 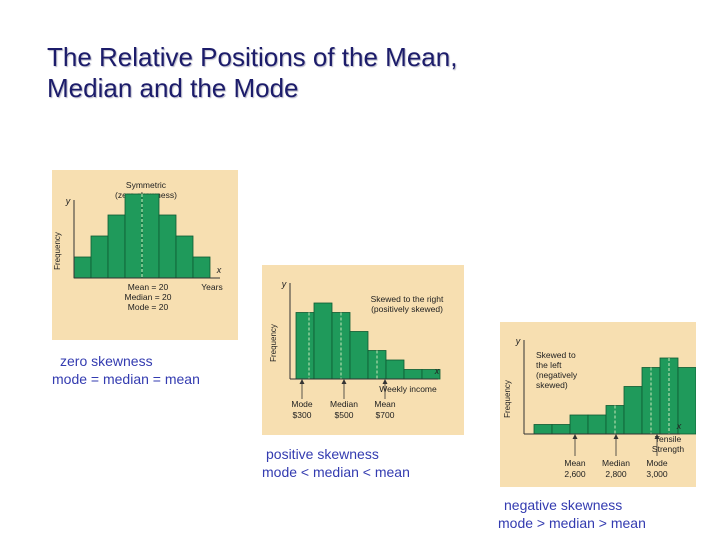 What do you see at coordinates (126, 379) in the screenshot?
I see `caption-relation: mode = median = mean` at bounding box center [126, 379].